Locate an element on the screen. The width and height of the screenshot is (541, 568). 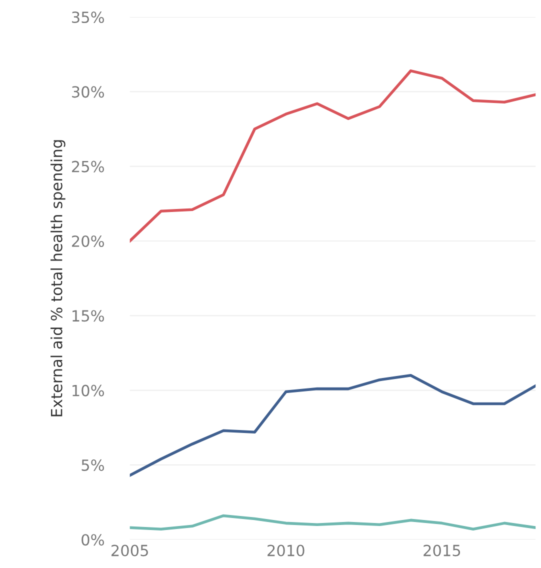
y-tick-label: 35% is located at coordinates (88, 18).